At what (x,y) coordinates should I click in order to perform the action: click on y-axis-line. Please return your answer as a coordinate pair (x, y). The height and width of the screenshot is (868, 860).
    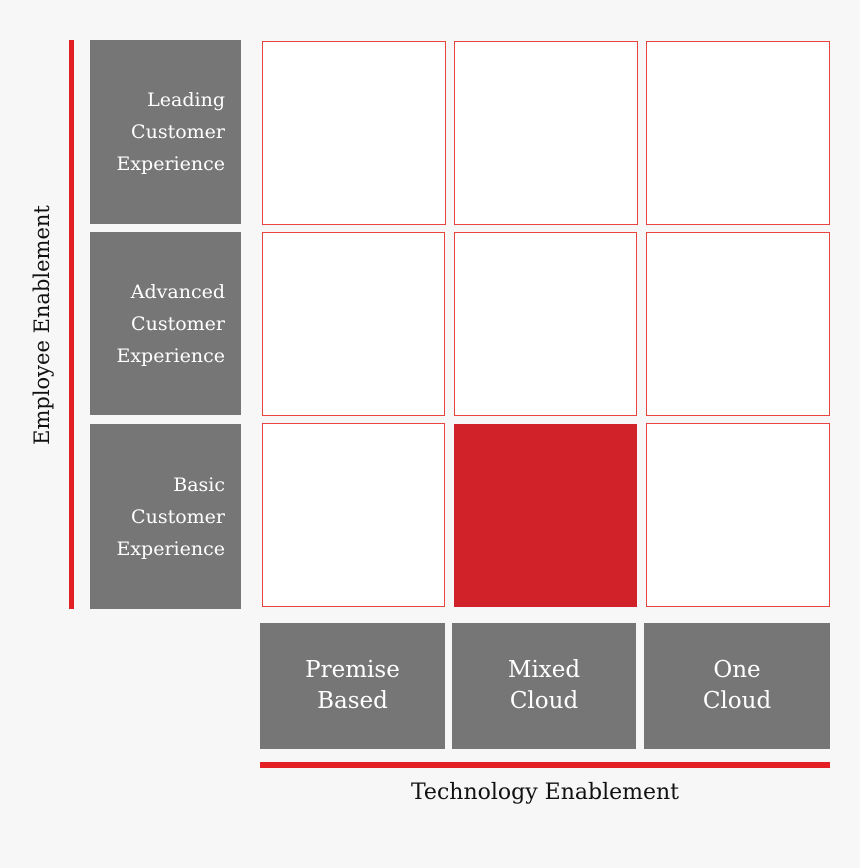
    Looking at the image, I should click on (71, 324).